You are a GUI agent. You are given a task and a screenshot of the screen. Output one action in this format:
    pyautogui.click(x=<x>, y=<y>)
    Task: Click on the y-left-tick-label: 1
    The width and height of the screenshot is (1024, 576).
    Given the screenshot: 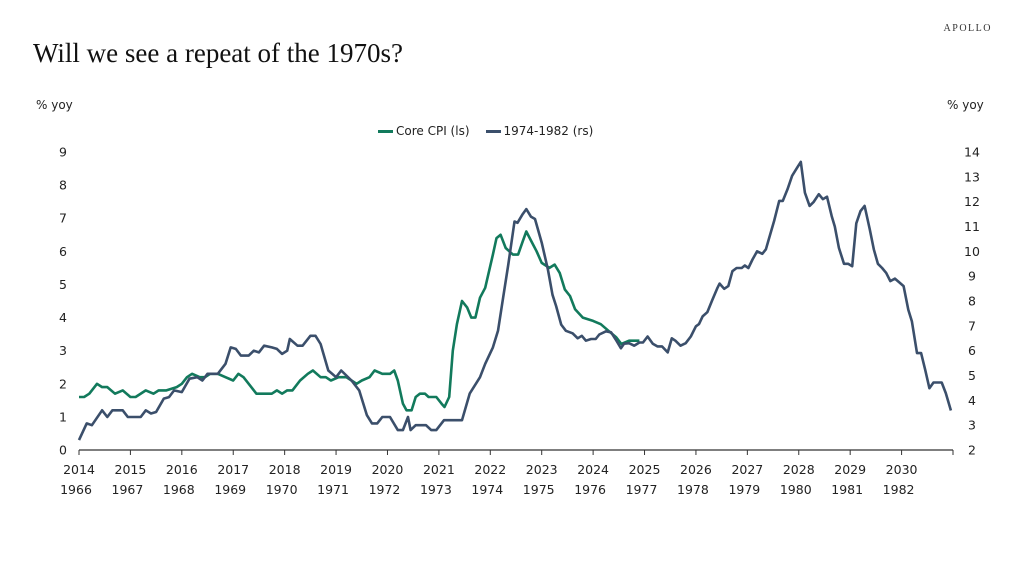 What is the action you would take?
    pyautogui.click(x=63, y=416)
    